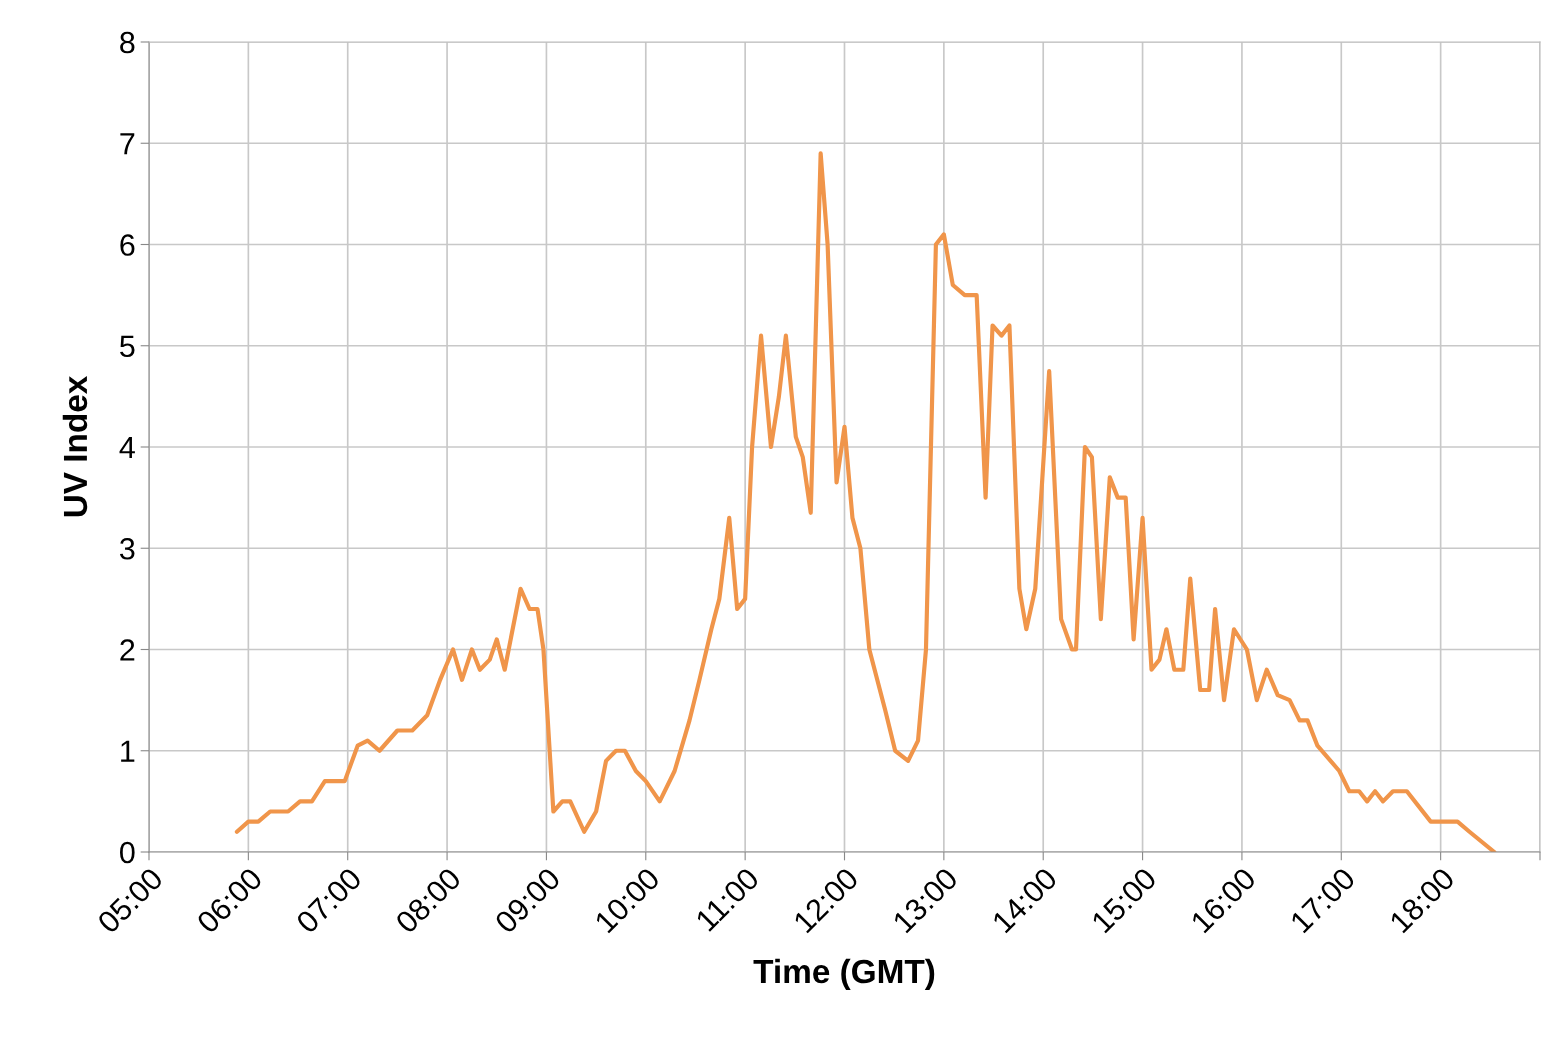 This screenshot has height=1047, width=1564. I want to click on y-tick-label: 3, so click(127, 548).